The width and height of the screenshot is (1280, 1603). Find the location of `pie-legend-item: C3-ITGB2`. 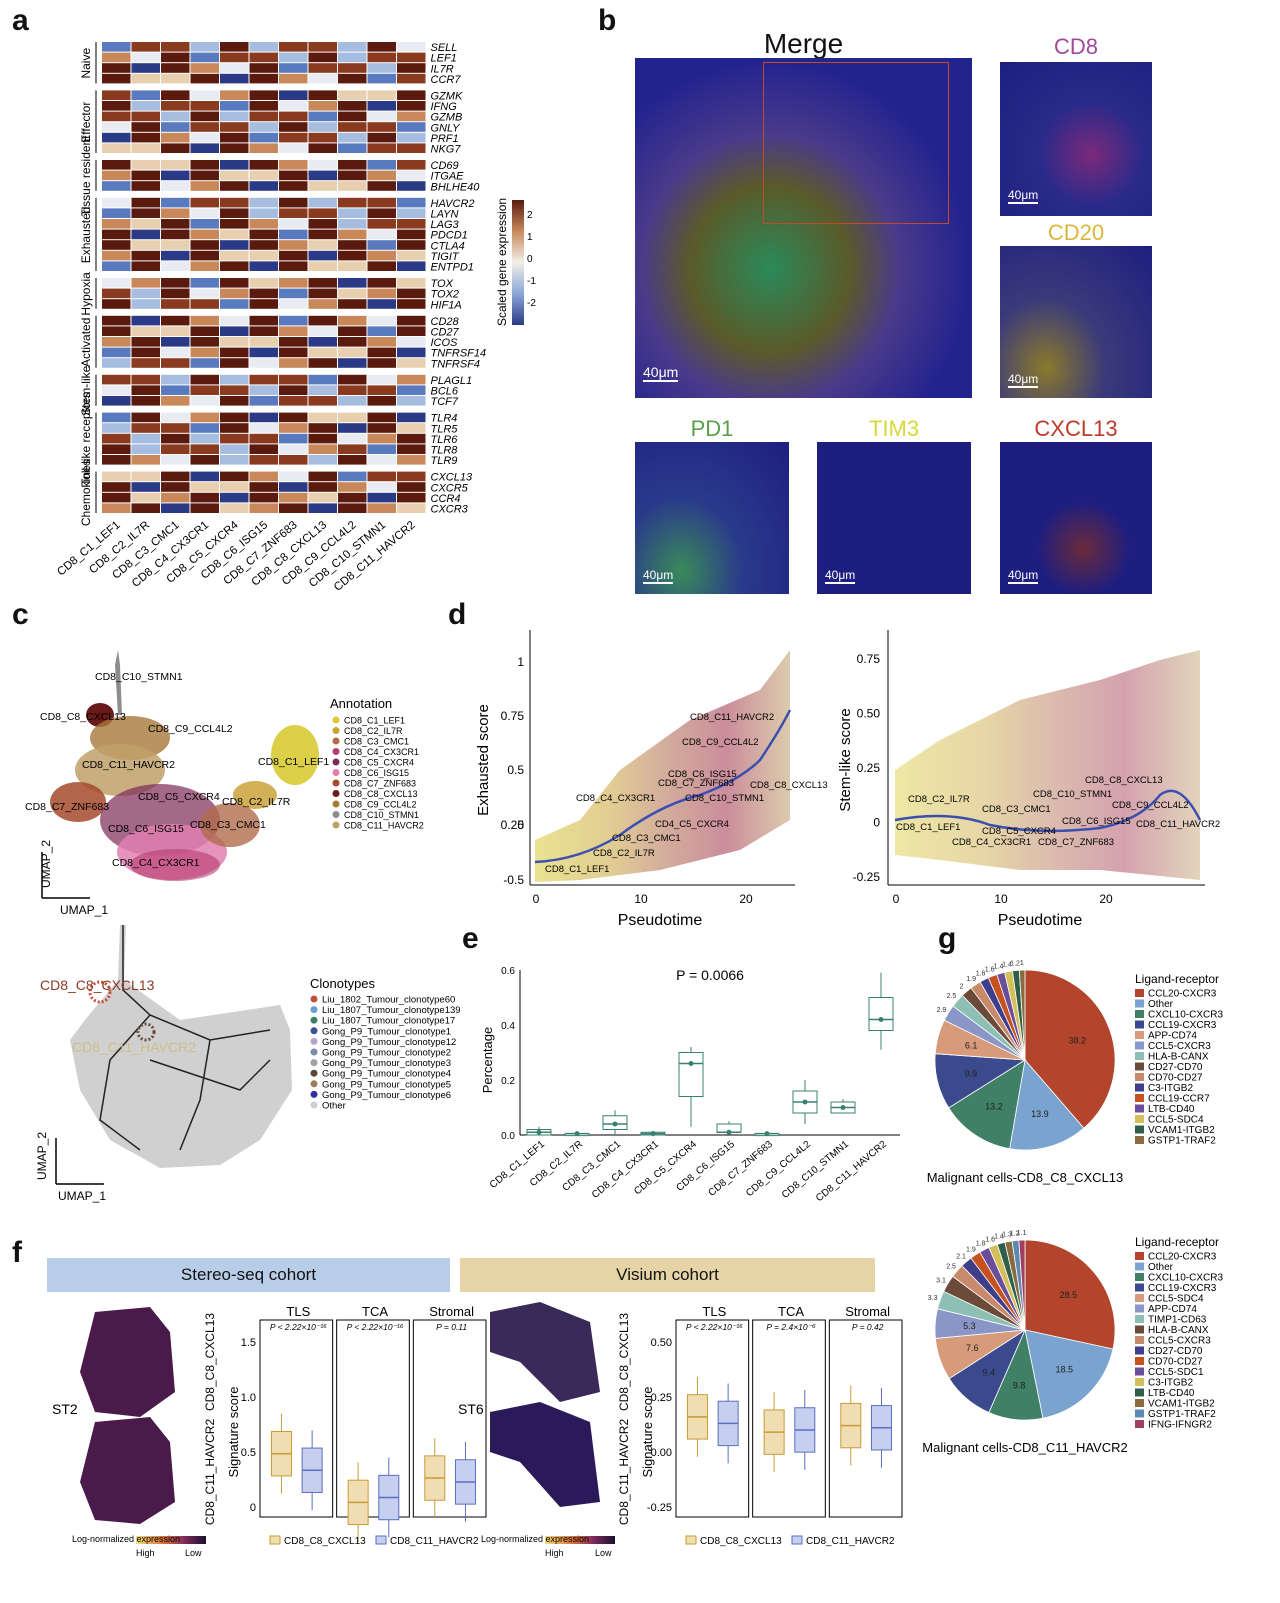

pie-legend-item: C3-ITGB2 is located at coordinates (1170, 1383).